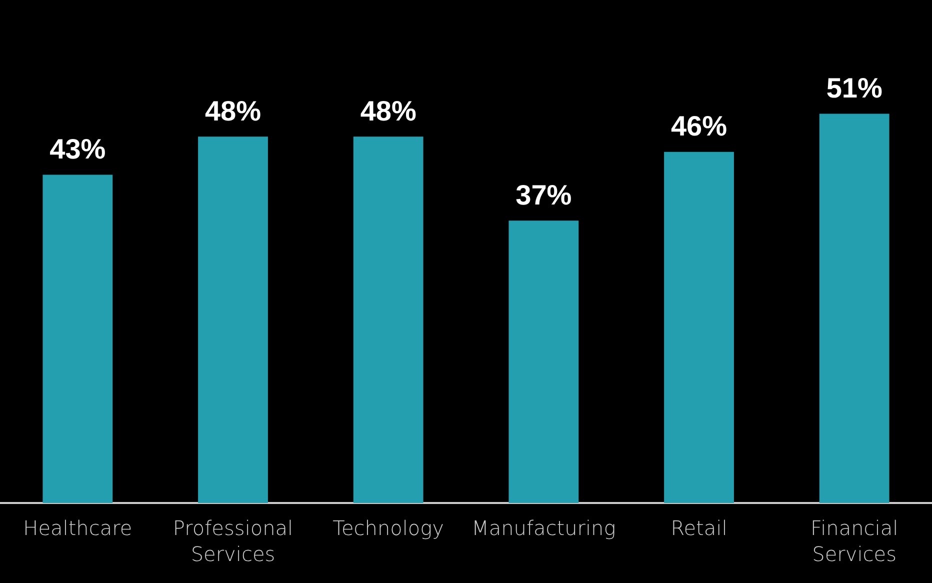 Image resolution: width=932 pixels, height=583 pixels. I want to click on data-label: 46%, so click(699, 126).